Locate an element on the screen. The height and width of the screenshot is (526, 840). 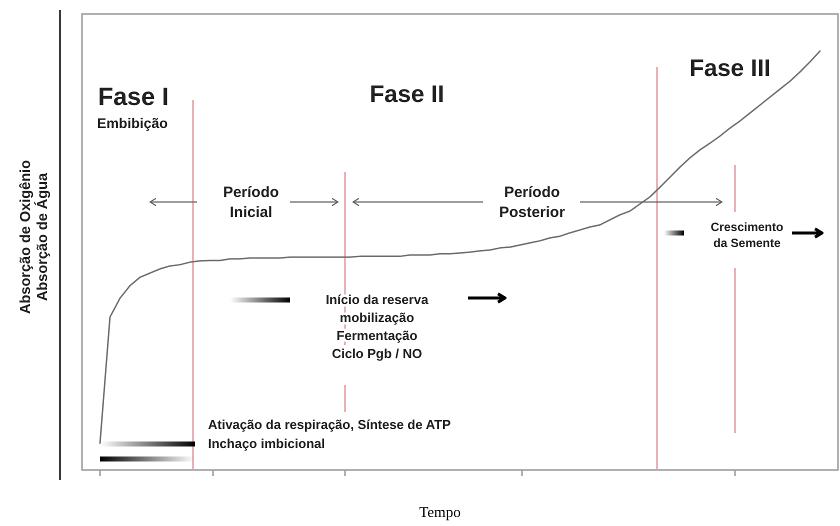
annotation: Inchaço imbicional is located at coordinates (267, 443).